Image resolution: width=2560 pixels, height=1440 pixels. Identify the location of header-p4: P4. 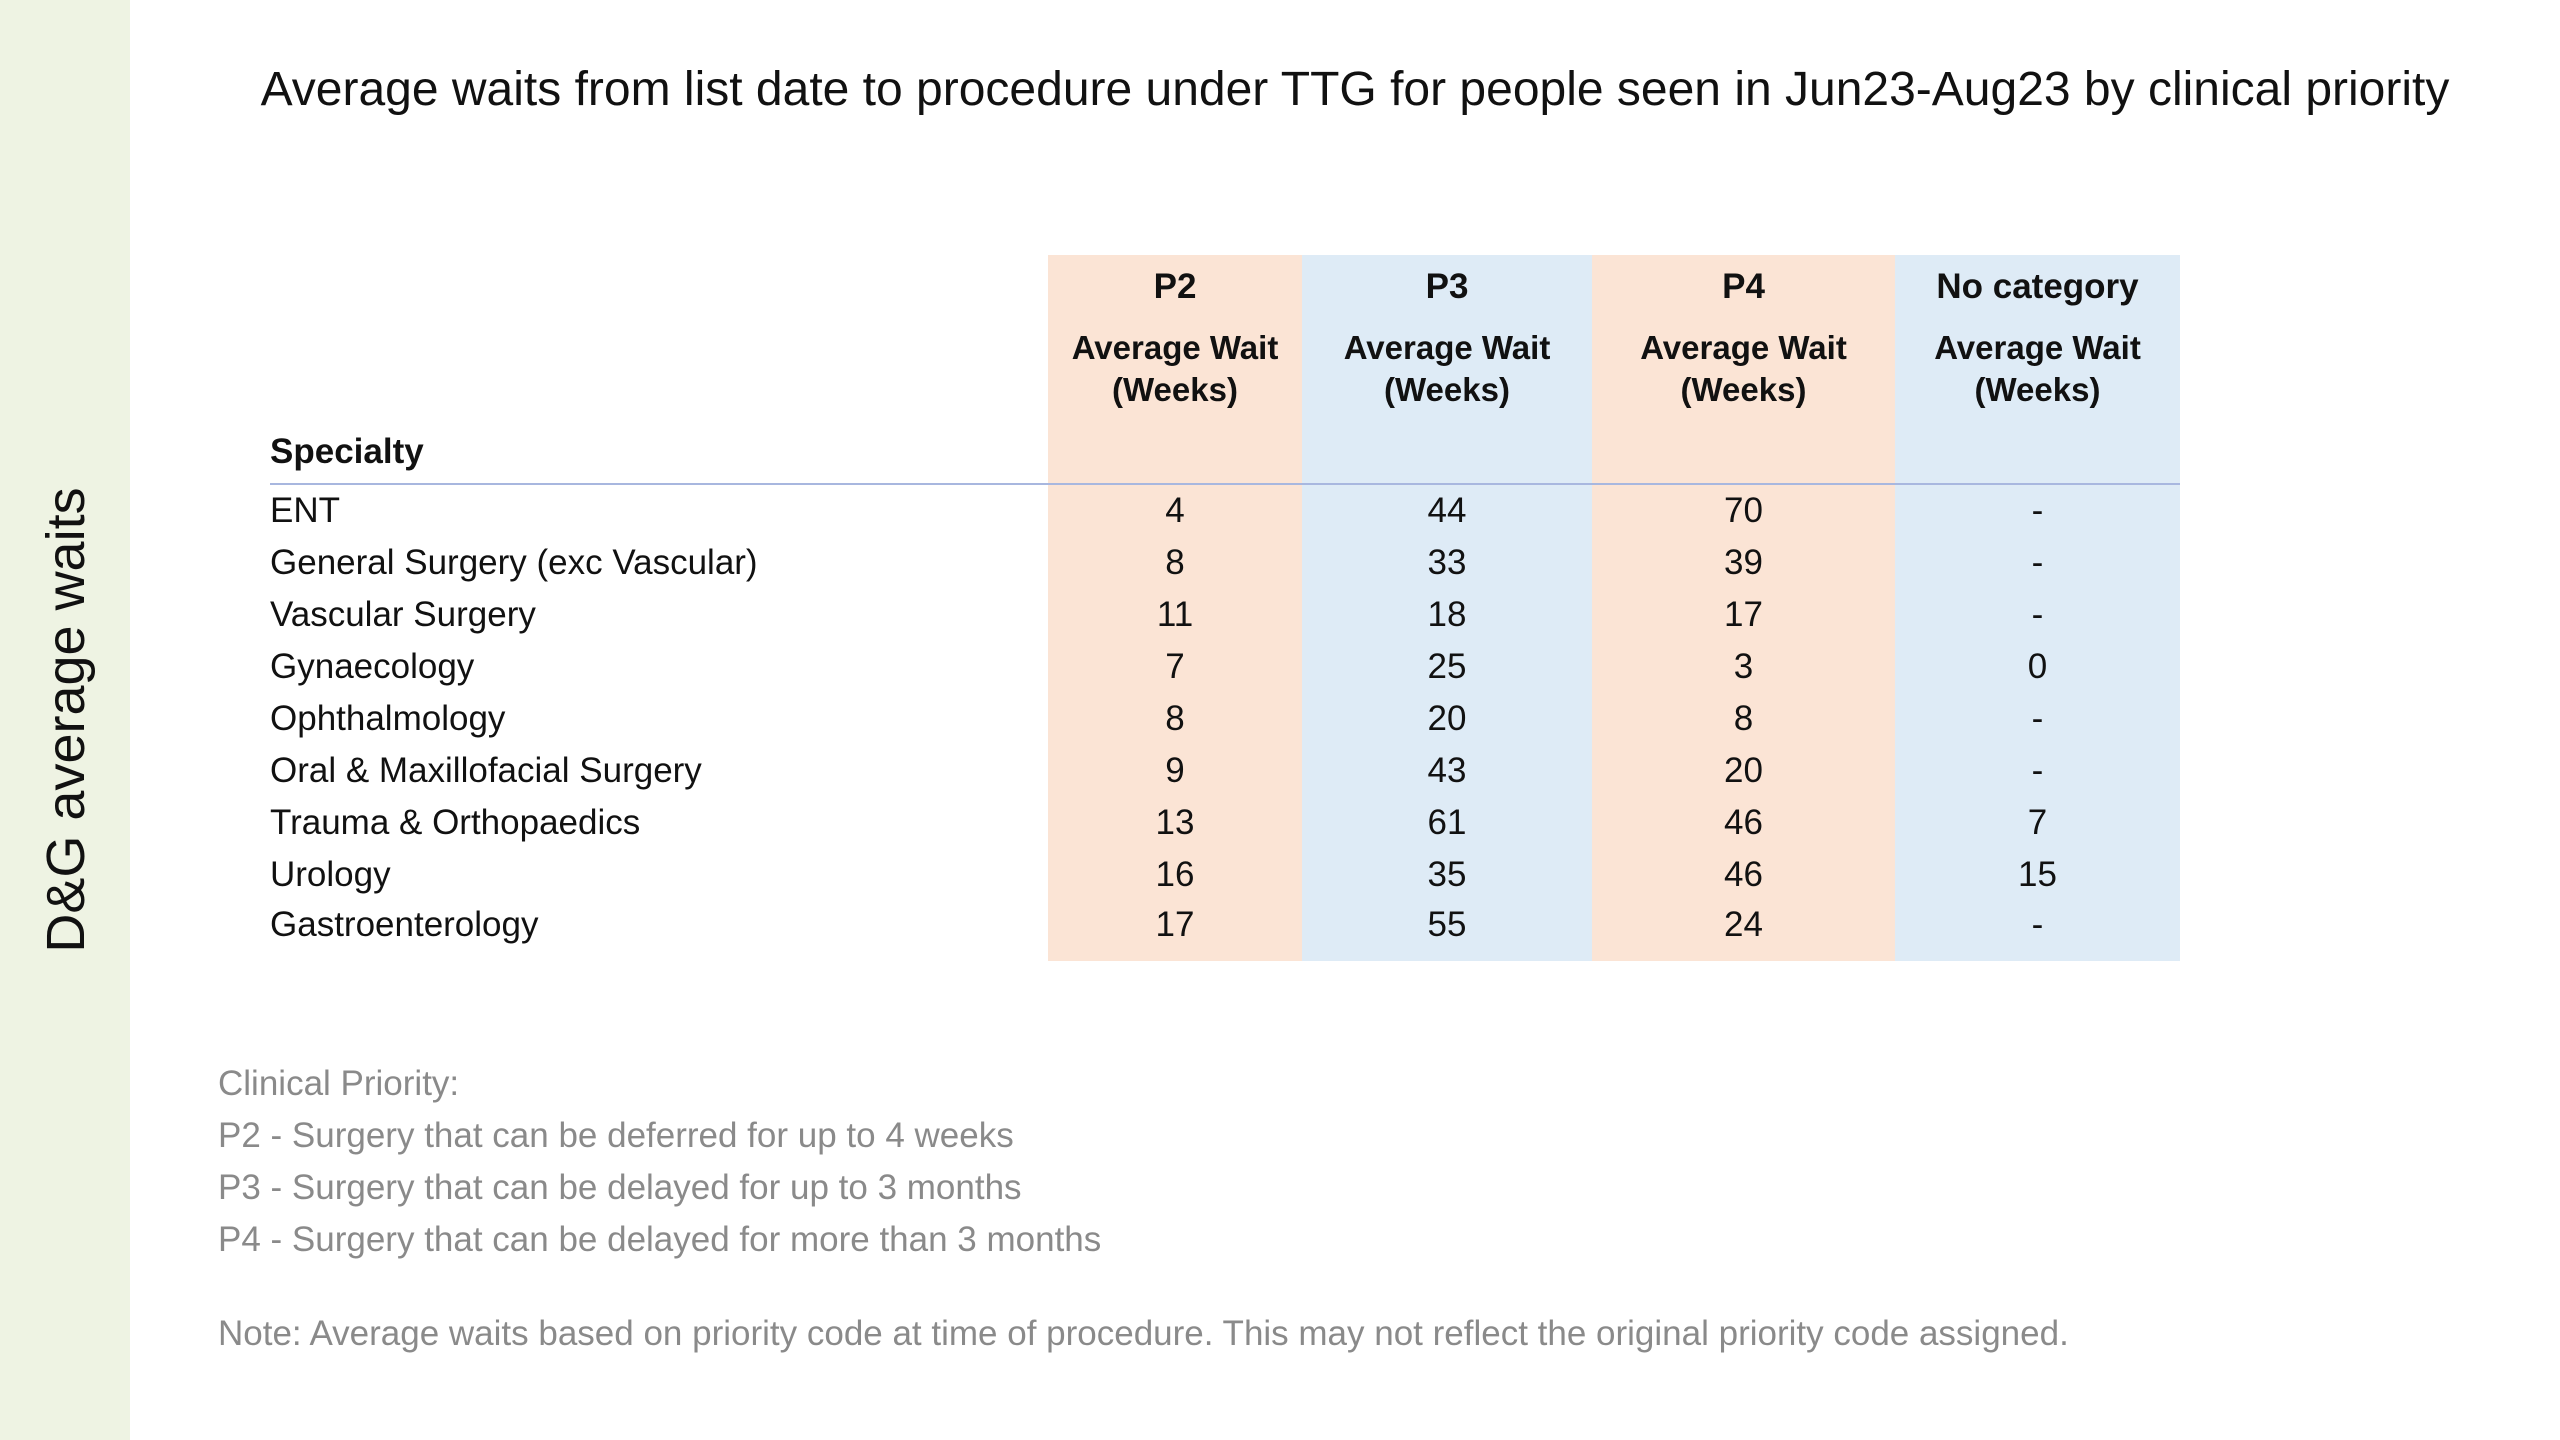
(1743, 287).